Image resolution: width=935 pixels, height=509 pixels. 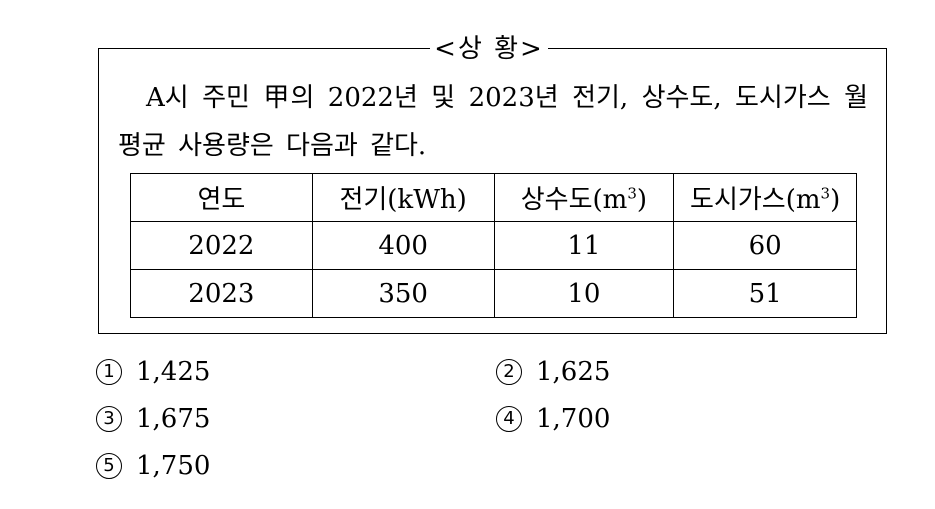 What do you see at coordinates (109, 466) in the screenshot?
I see `choice-marker: 5` at bounding box center [109, 466].